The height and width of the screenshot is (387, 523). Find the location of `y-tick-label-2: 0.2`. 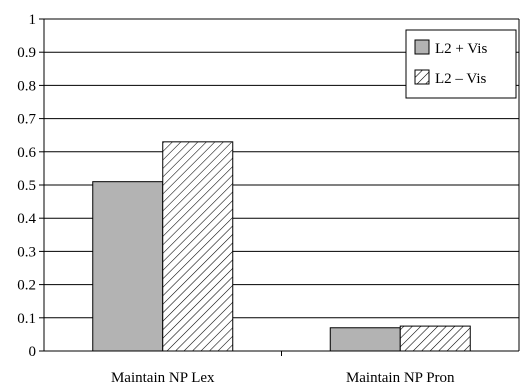

y-tick-label-2: 0.2 is located at coordinates (26, 286).